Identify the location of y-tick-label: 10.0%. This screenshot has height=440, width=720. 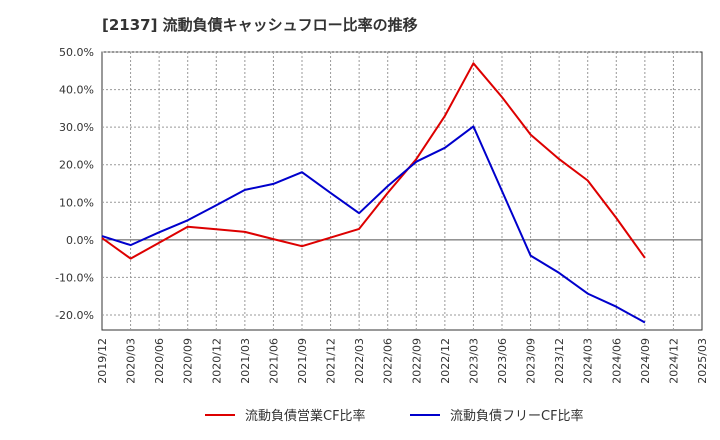
(76, 202).